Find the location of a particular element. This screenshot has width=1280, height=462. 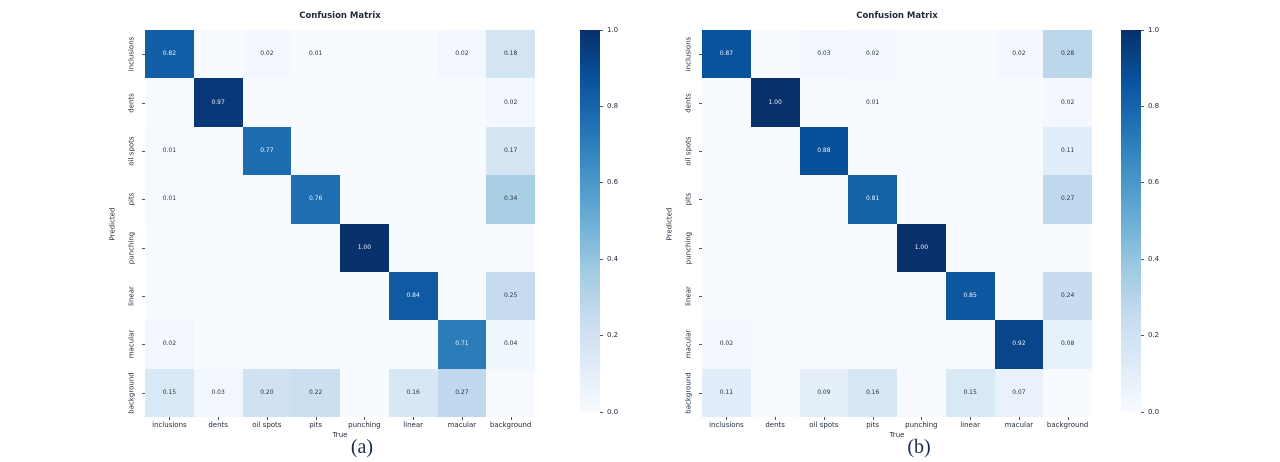

colorbar is located at coordinates (590, 221).